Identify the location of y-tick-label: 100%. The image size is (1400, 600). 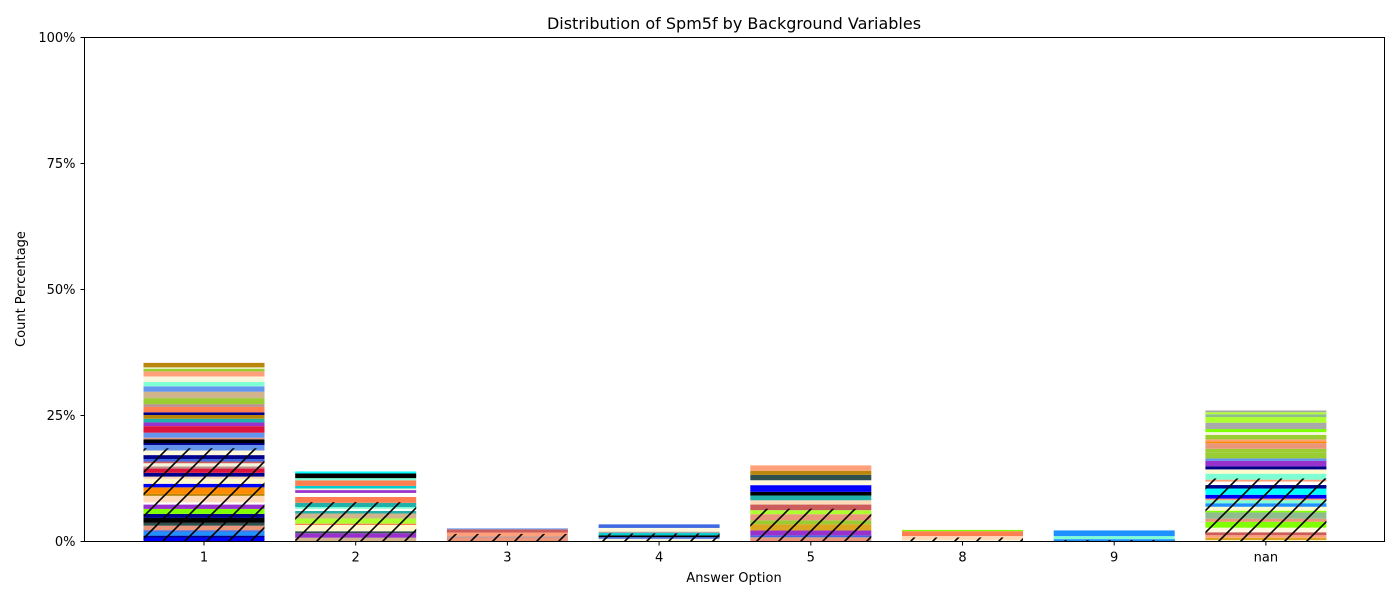
(56, 38).